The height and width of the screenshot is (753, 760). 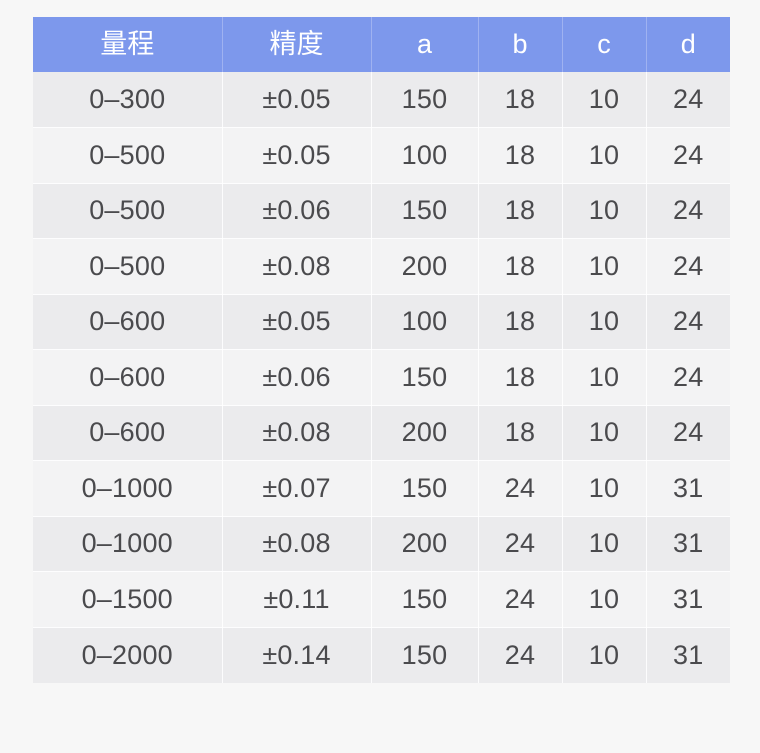 What do you see at coordinates (297, 44) in the screenshot?
I see `column-header-accuracy: 精度` at bounding box center [297, 44].